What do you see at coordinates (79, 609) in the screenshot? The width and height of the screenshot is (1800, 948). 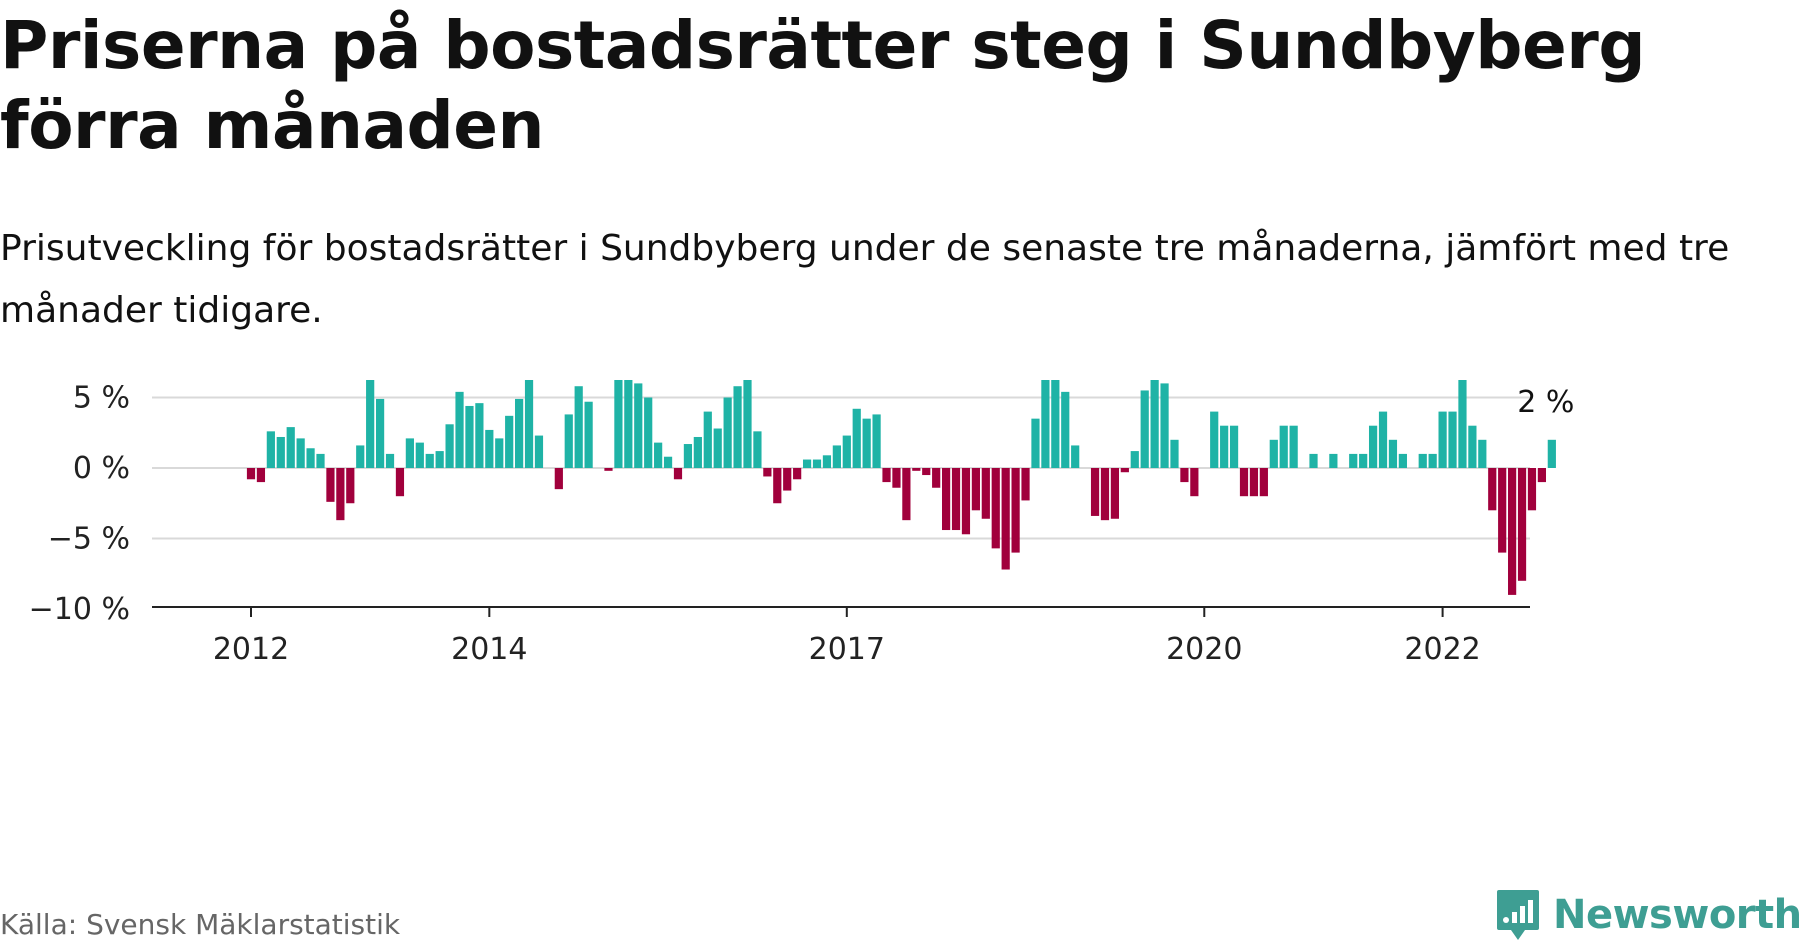 I see `y-tick-label: −10 %` at bounding box center [79, 609].